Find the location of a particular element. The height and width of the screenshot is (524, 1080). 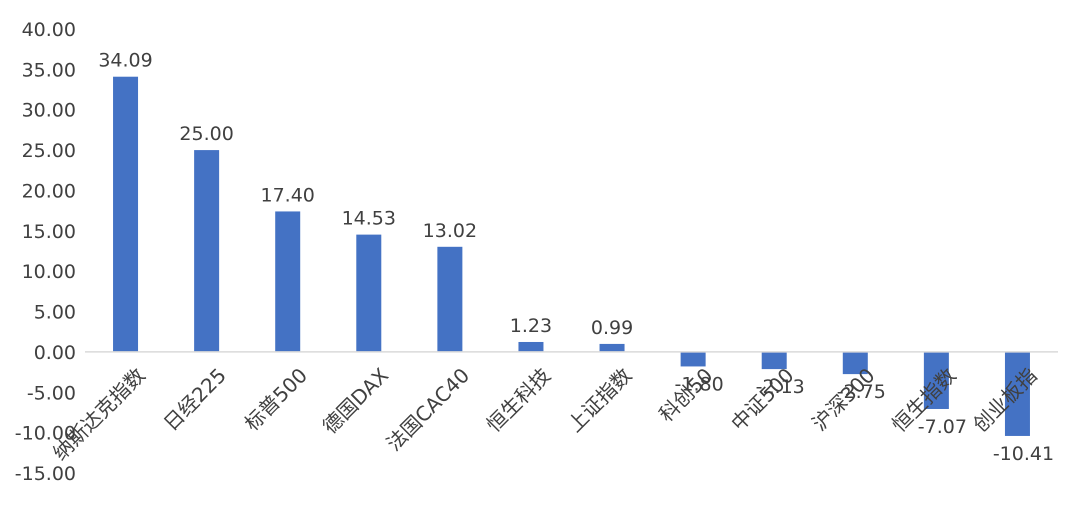

y-tick-label: 10.00 is located at coordinates (49, 272).